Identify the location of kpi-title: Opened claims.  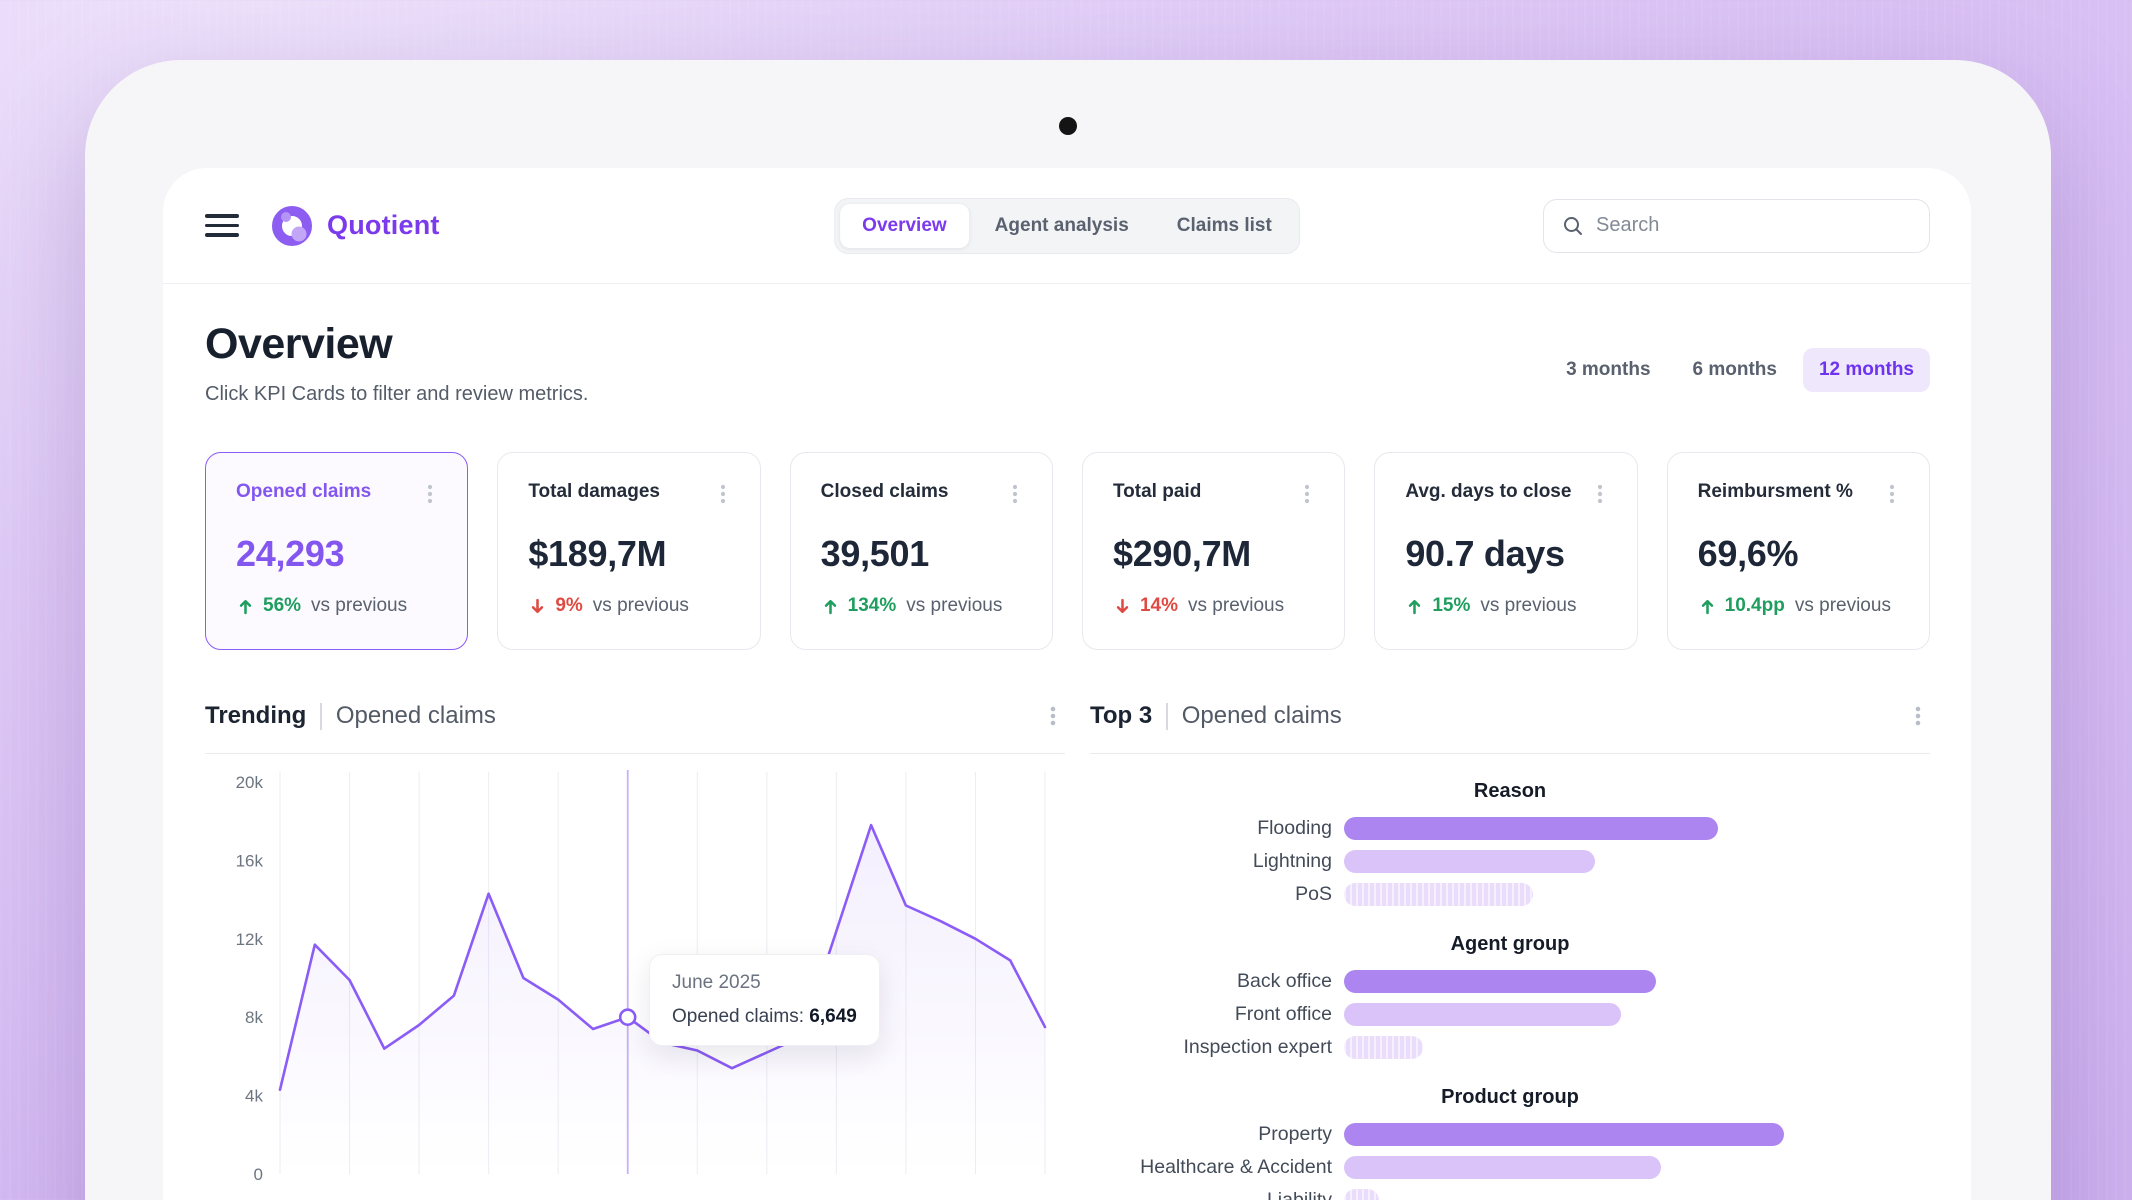
(304, 491).